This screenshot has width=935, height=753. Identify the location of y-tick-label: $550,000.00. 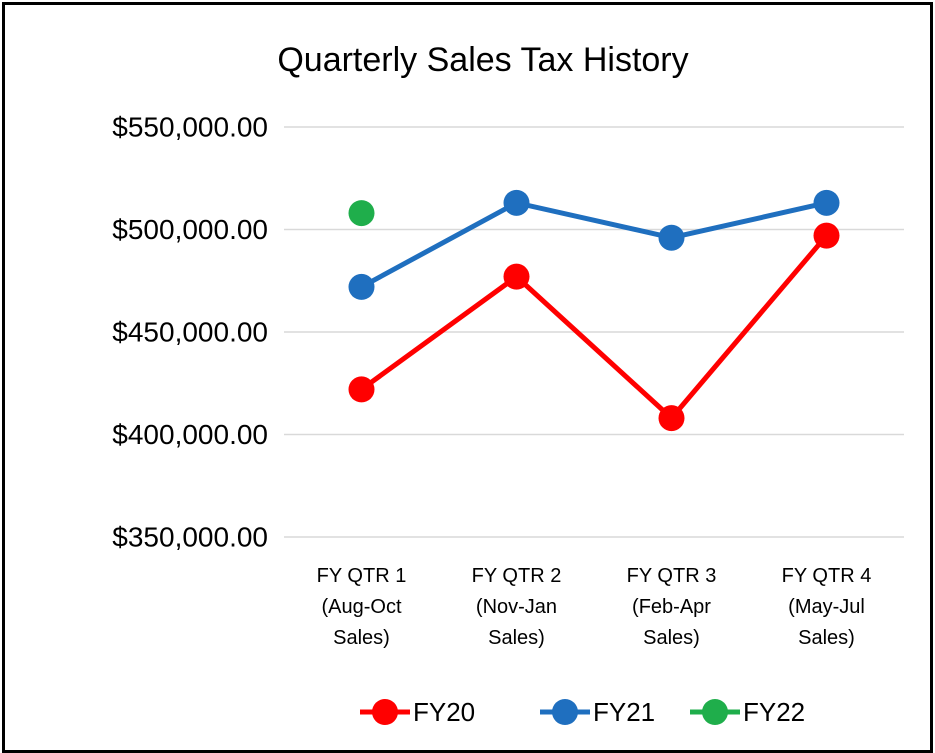
(190, 126).